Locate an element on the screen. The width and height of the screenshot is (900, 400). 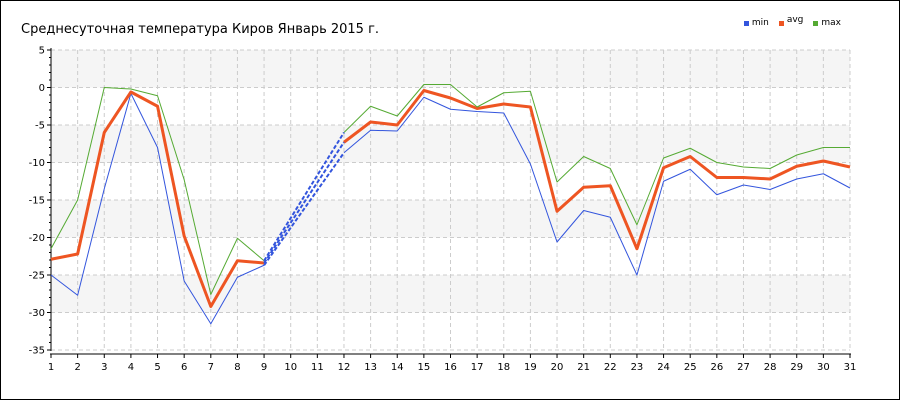
legend-label-max: max is located at coordinates (831, 23).